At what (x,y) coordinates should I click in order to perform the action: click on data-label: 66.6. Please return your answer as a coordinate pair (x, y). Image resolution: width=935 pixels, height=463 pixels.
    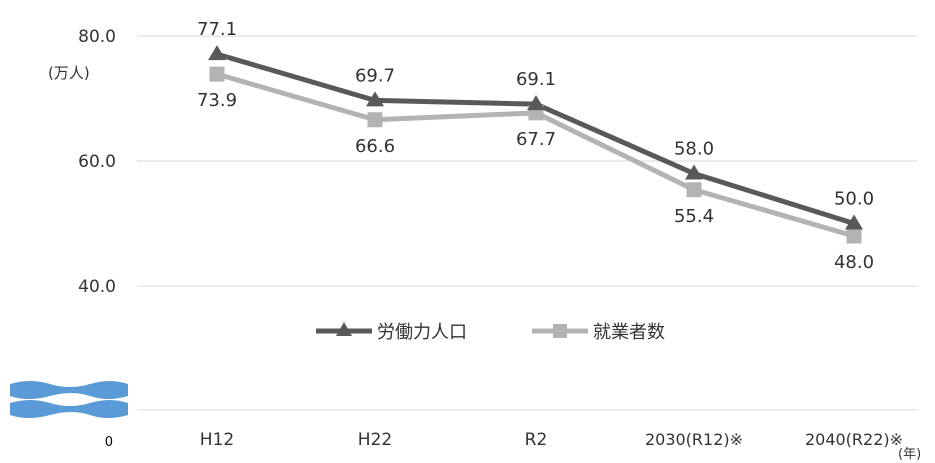
    Looking at the image, I should click on (375, 146).